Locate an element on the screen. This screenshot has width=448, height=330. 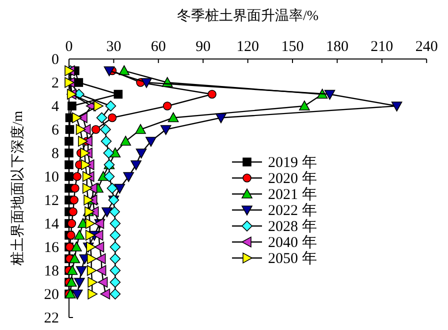
y-tick-label: 22 is located at coordinates (51, 318).